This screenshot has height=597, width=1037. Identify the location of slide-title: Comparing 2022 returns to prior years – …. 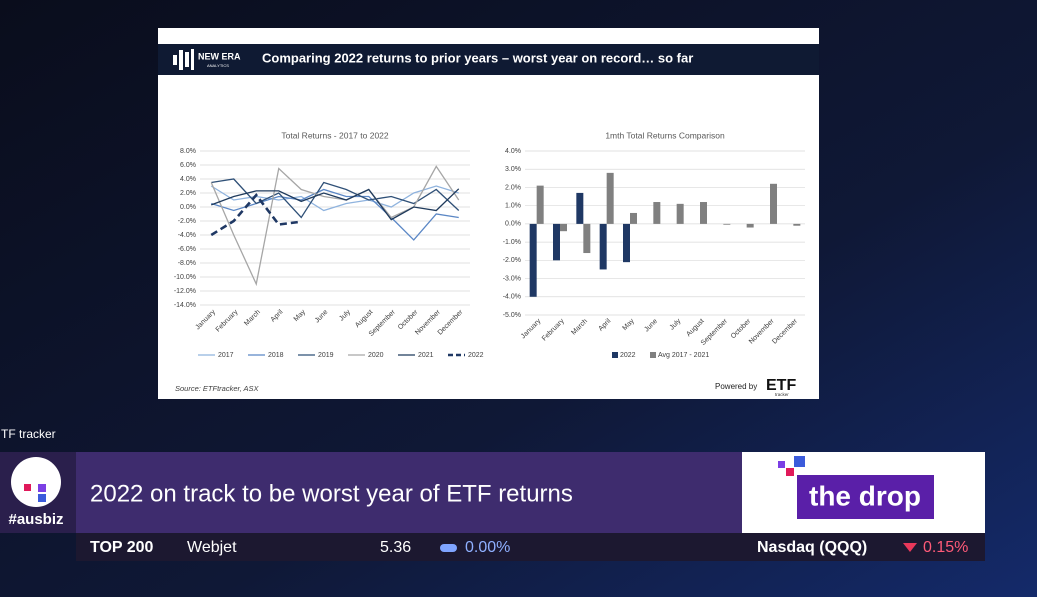
(477, 57).